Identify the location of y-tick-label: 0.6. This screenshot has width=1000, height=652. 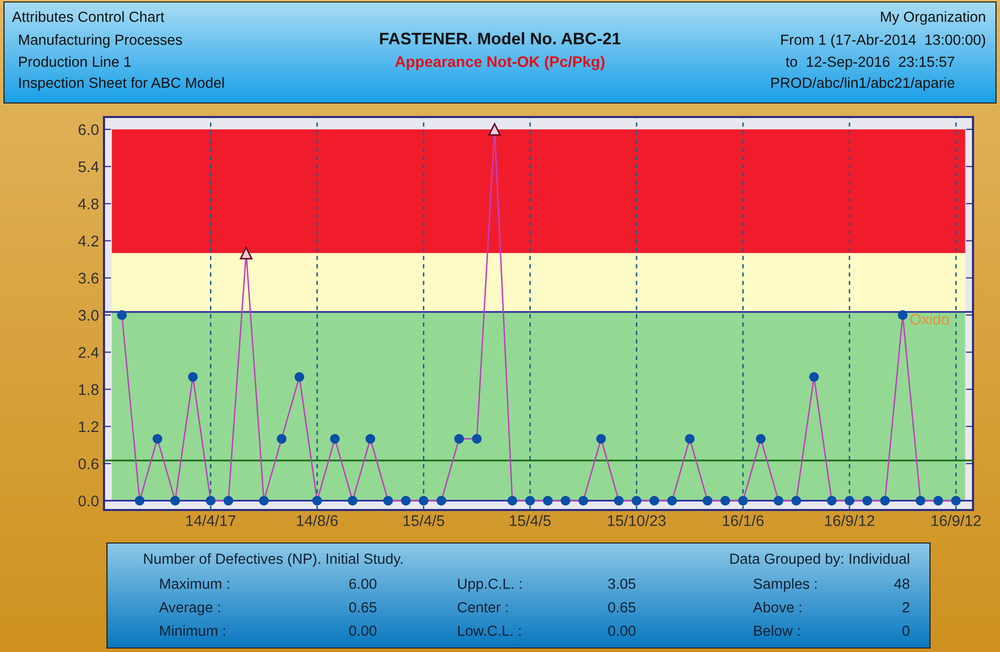
(88, 464).